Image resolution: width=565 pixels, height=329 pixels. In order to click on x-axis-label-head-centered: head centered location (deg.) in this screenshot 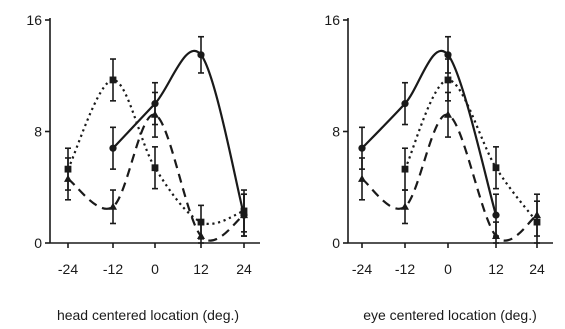, I will do `click(148, 315)`.